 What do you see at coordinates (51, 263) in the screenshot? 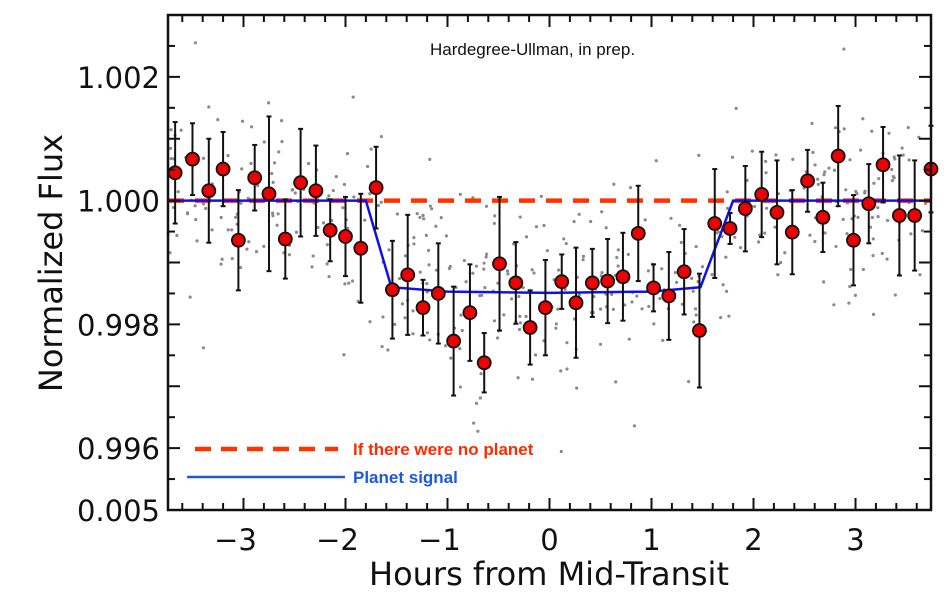
I see `y-axis-title: Normalized Flux` at bounding box center [51, 263].